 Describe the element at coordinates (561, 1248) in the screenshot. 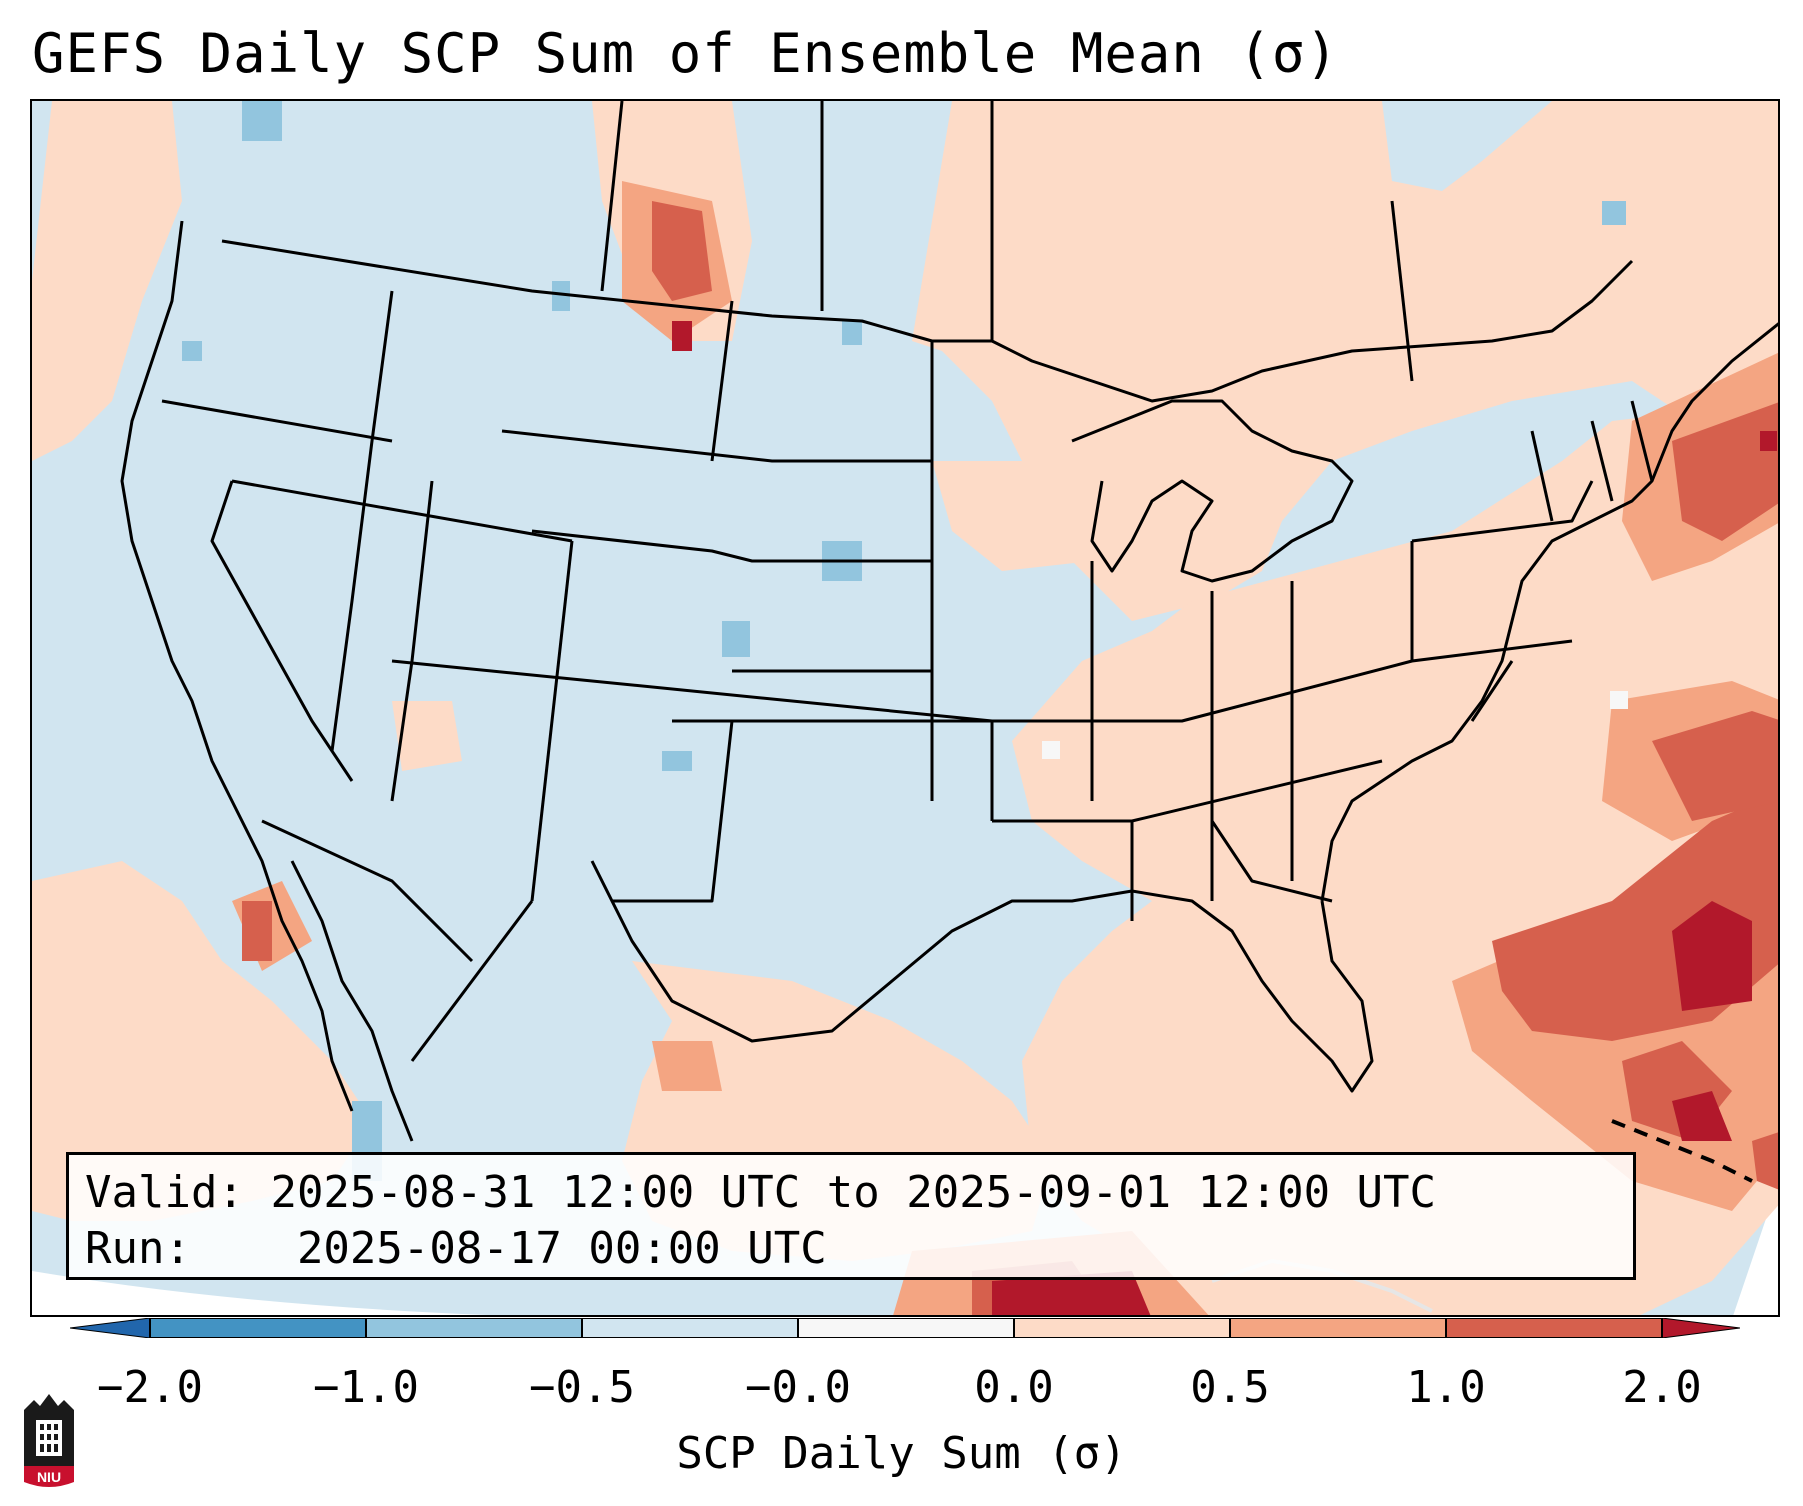

I see `run-value: 2025-08-17 00:00 UTC` at that location.